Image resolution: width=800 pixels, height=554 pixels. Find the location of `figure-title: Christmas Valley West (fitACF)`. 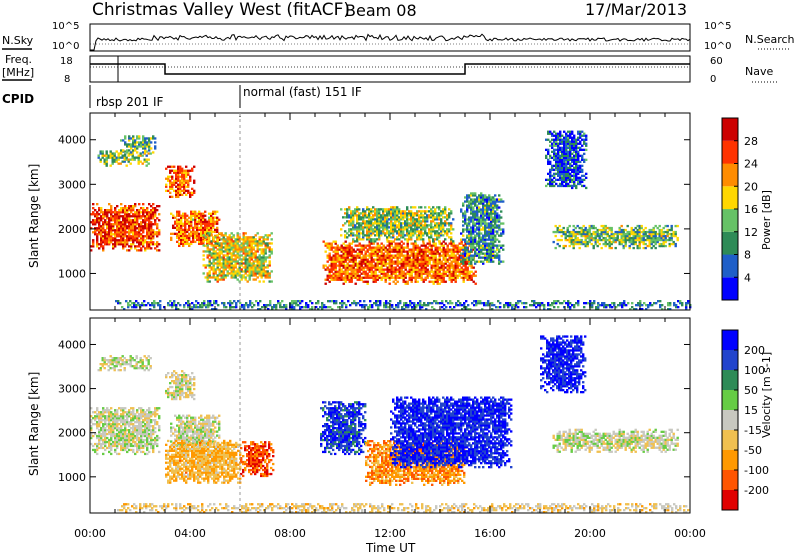

figure-title: Christmas Valley West (fitACF) is located at coordinates (221, 10).